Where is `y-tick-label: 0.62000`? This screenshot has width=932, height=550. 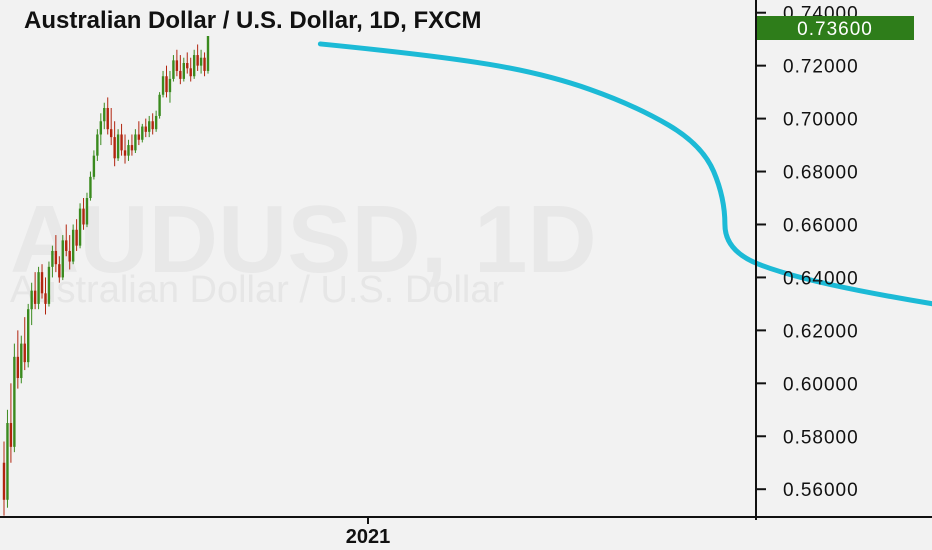
y-tick-label: 0.62000 is located at coordinates (821, 331).